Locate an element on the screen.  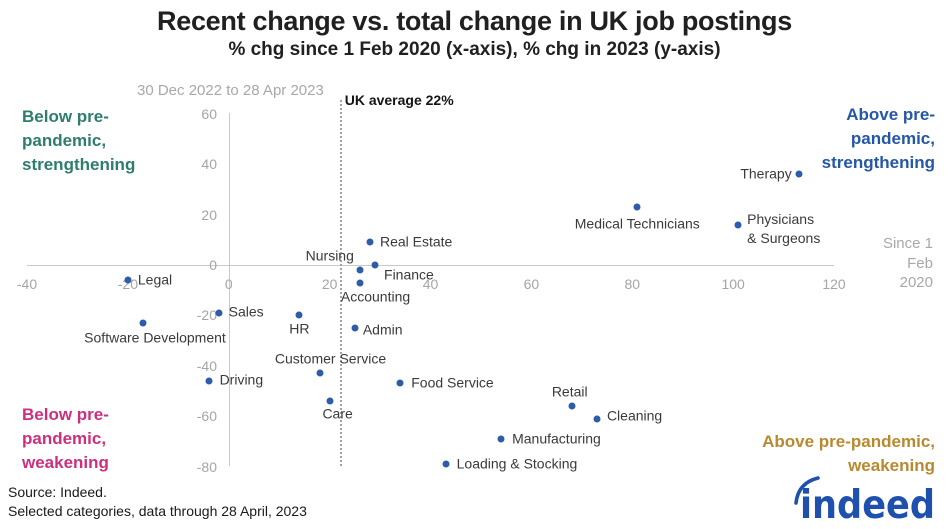
y-tick-label: 40 is located at coordinates (209, 164).